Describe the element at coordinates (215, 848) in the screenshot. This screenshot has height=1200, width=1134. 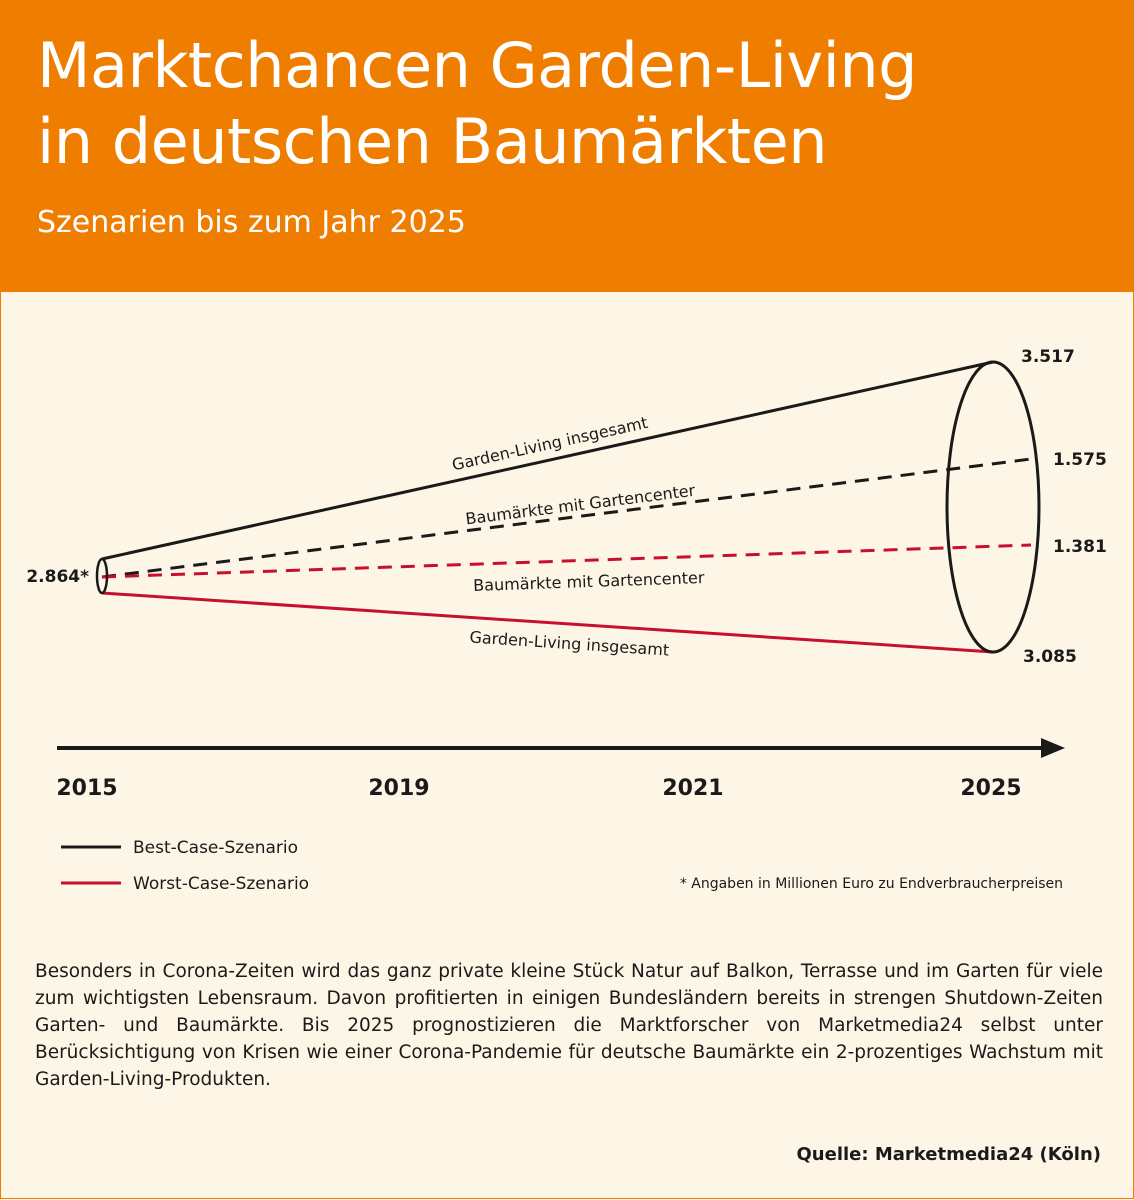
I see `legend-label-best: Best-Case-Szenario` at that location.